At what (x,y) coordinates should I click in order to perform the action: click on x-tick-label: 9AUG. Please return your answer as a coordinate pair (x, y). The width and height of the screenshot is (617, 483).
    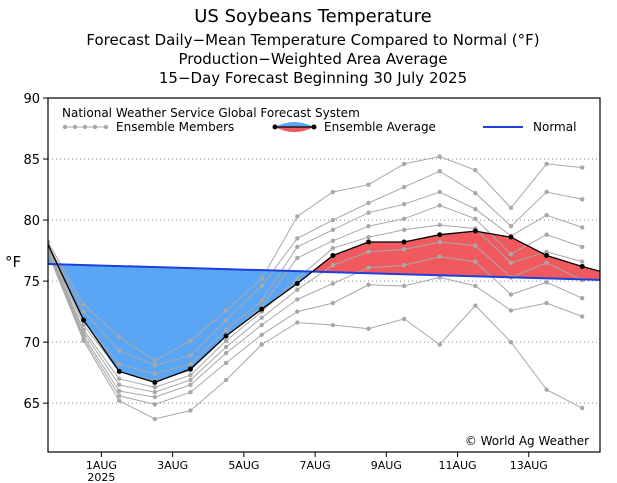
    Looking at the image, I should click on (386, 465).